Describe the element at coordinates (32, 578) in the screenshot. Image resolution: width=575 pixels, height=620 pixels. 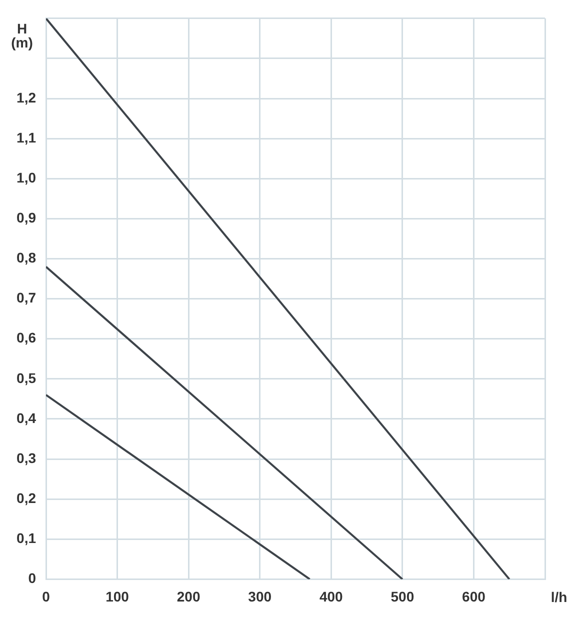
I see `y-tick-label: 0` at that location.